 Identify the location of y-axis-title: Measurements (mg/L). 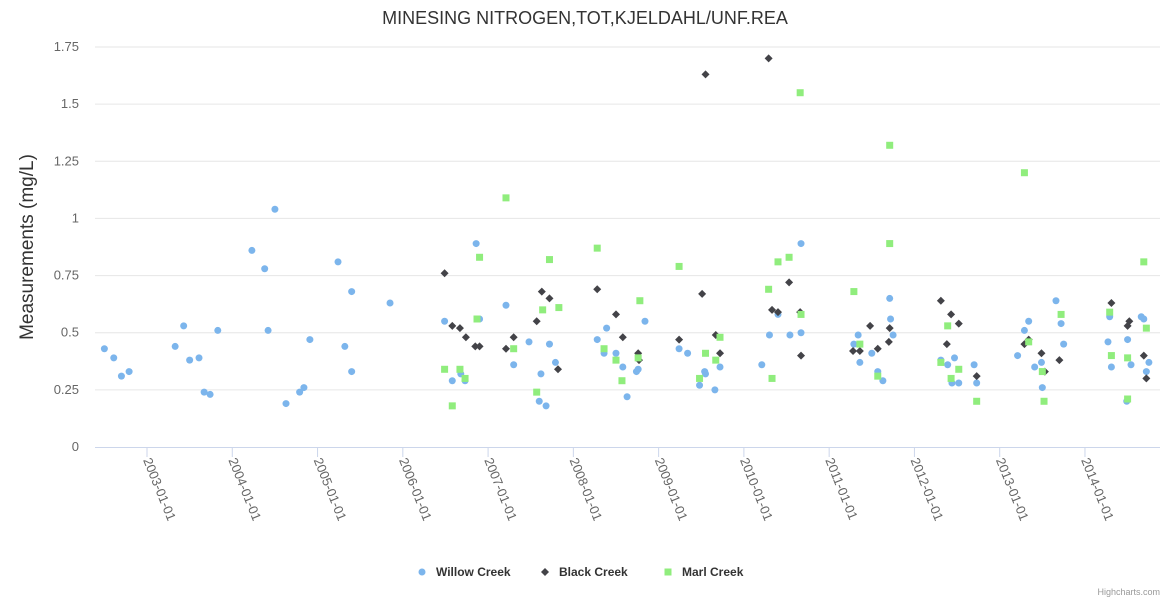
(27, 247).